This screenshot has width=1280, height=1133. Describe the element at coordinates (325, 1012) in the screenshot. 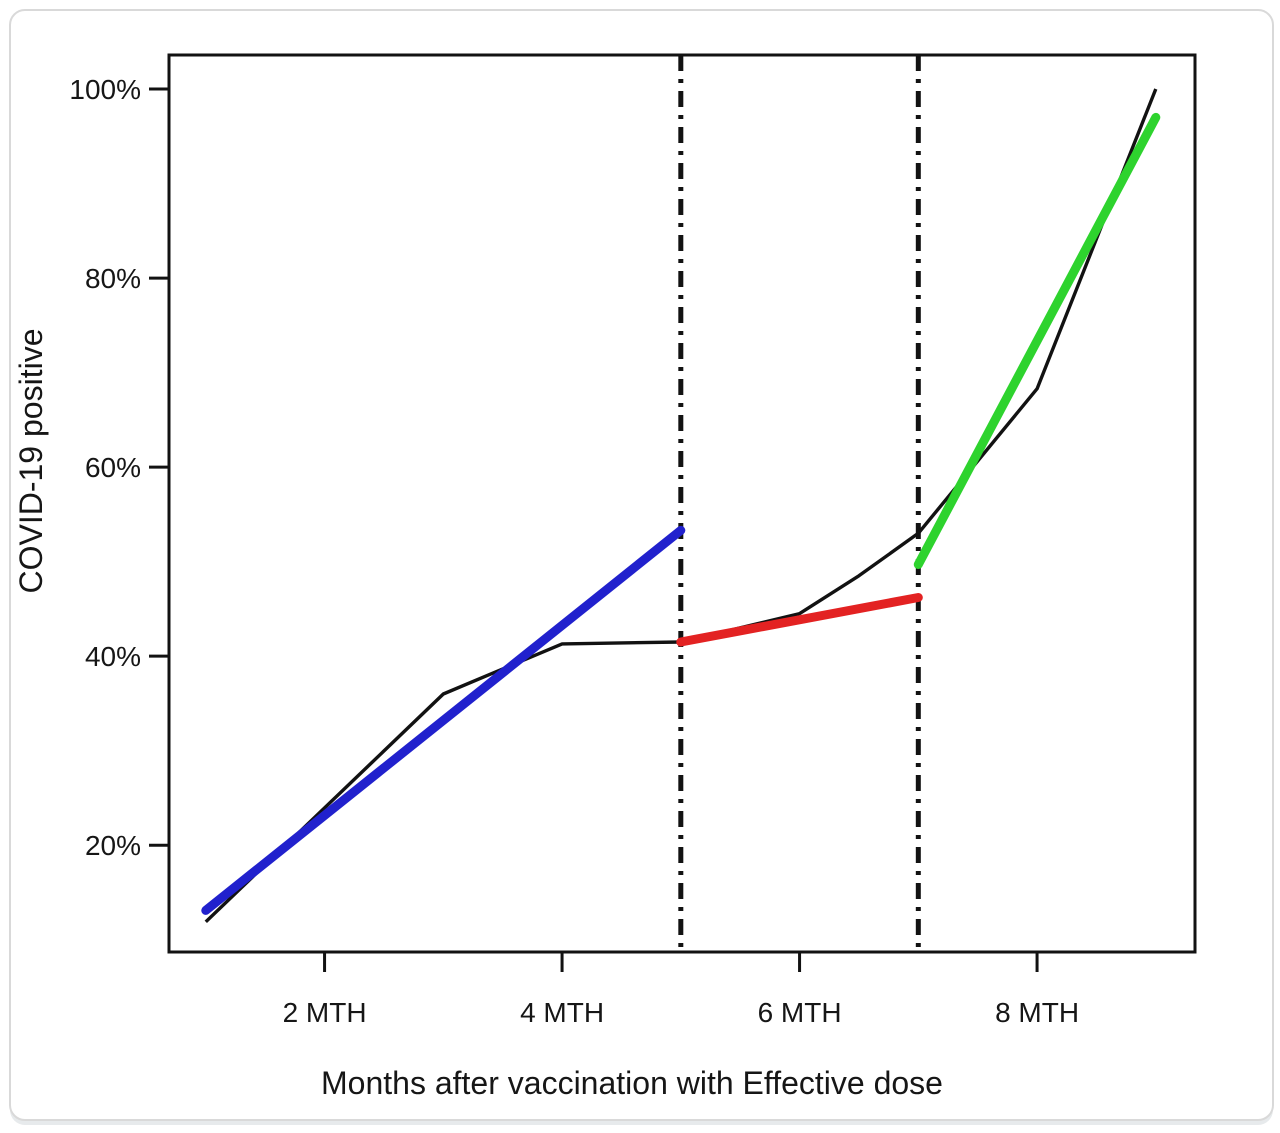

I see `x-tick-label: 2 MTH` at that location.